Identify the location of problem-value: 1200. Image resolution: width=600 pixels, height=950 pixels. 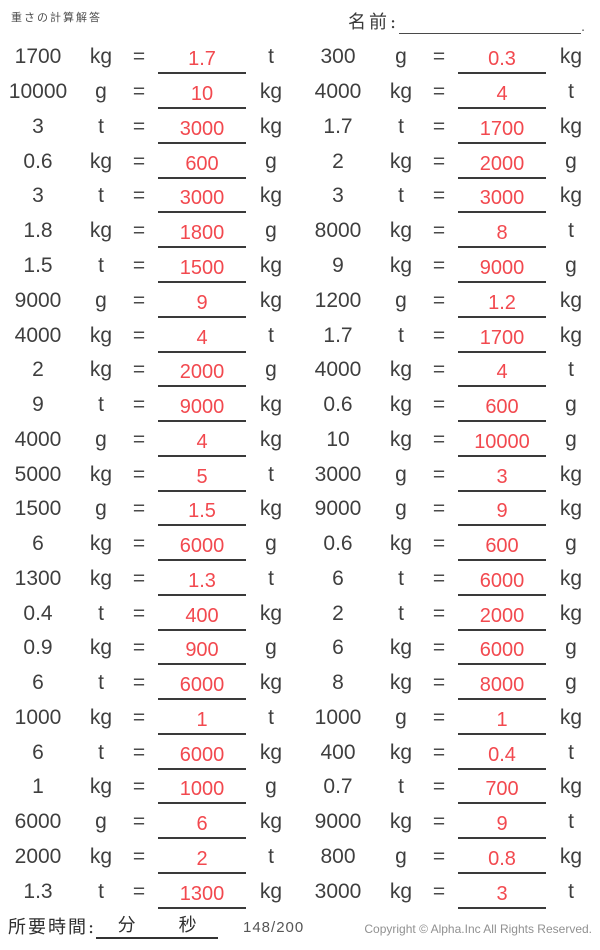
(338, 300).